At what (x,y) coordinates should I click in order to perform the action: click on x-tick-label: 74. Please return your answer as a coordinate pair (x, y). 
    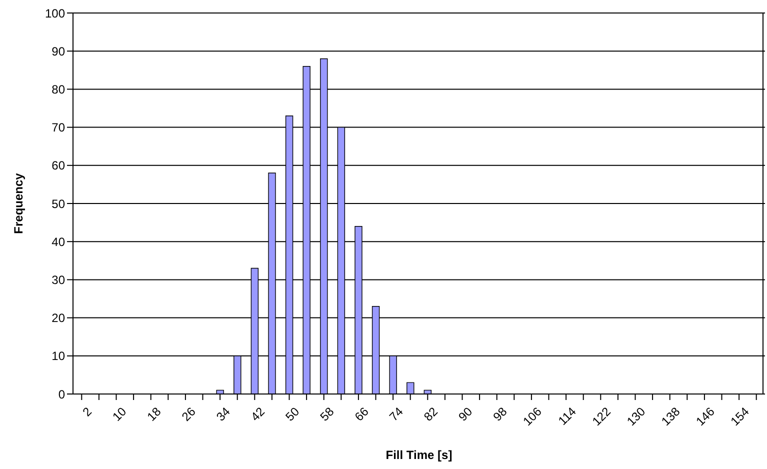
    Looking at the image, I should click on (396, 414).